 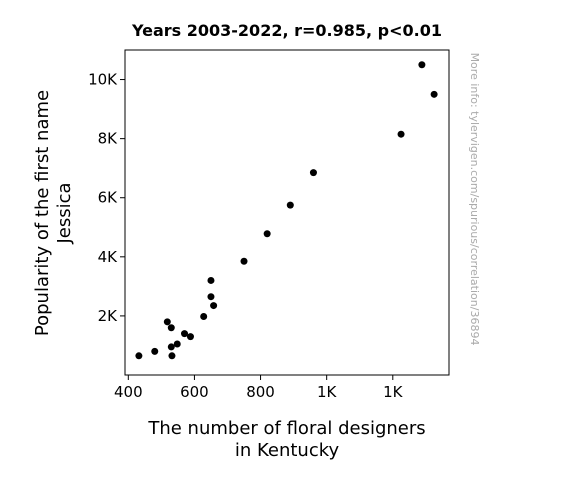 What do you see at coordinates (286, 428) in the screenshot?
I see `x-axis-label-line-1: The number of floral designers` at bounding box center [286, 428].